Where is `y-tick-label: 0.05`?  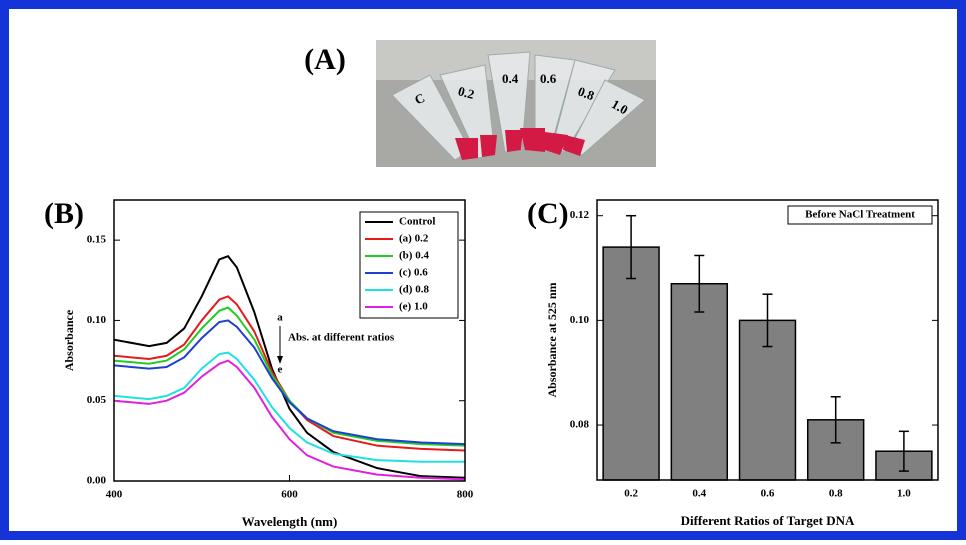 y-tick-label: 0.05 is located at coordinates (97, 400).